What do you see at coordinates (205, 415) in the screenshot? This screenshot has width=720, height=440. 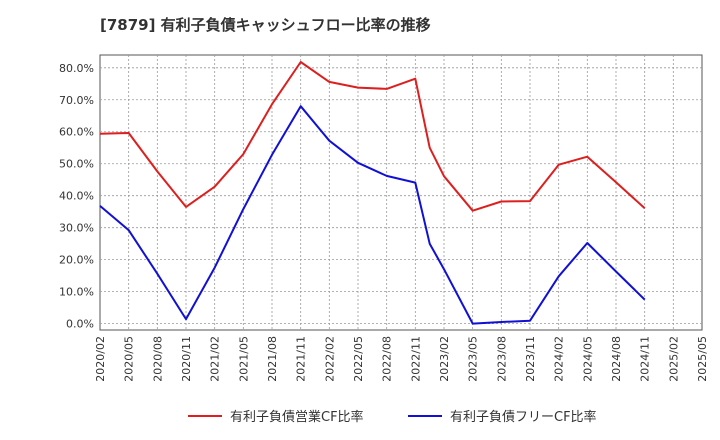 I see `legend-swatch-operating-cf` at bounding box center [205, 415].